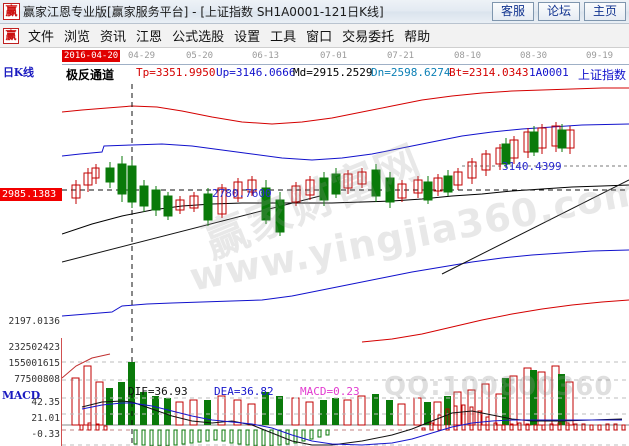 This screenshot has height=446, width=629. Describe the element at coordinates (45, 418) in the screenshot. I see `macd-tick: 21.01` at that location.